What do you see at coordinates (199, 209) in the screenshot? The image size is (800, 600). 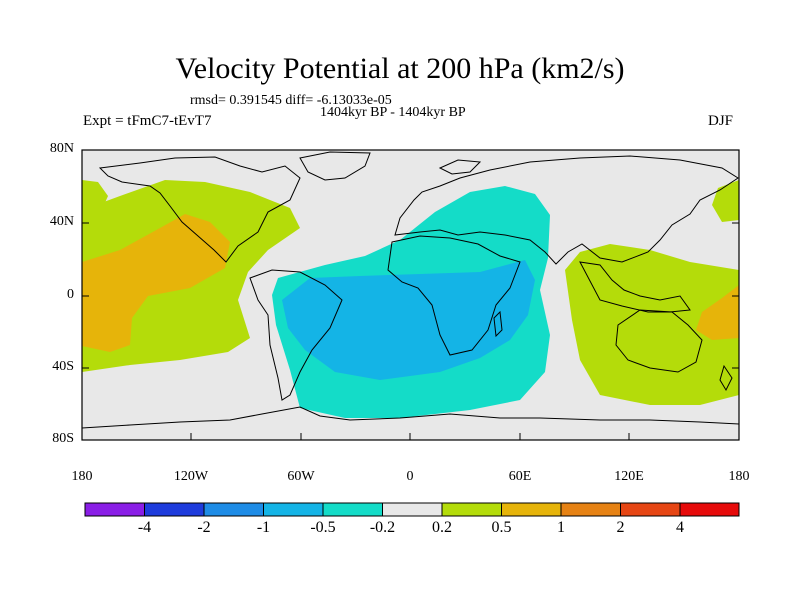 I see `coast-north-america` at bounding box center [199, 209].